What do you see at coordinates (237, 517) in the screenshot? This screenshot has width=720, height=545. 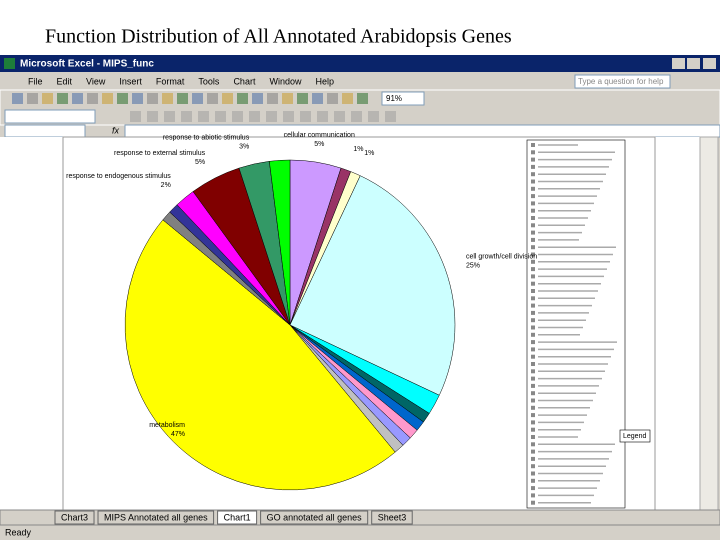 I see `sheet-tab: Chart1` at bounding box center [237, 517].